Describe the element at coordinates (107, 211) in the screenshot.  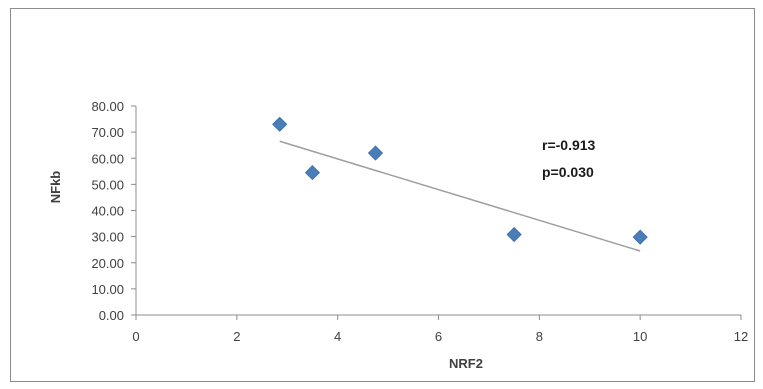
I see `y-tick-label: 40.00` at that location.